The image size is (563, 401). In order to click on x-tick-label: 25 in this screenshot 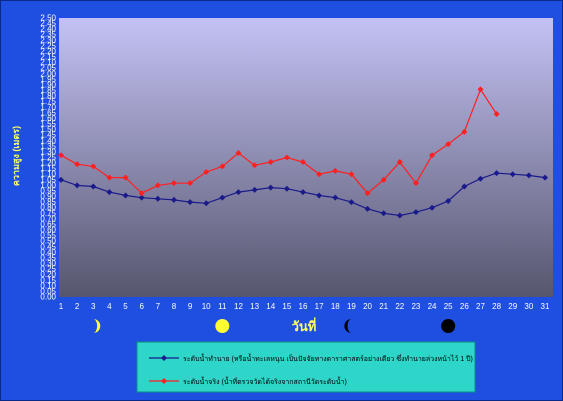, I will do `click(448, 306)`.